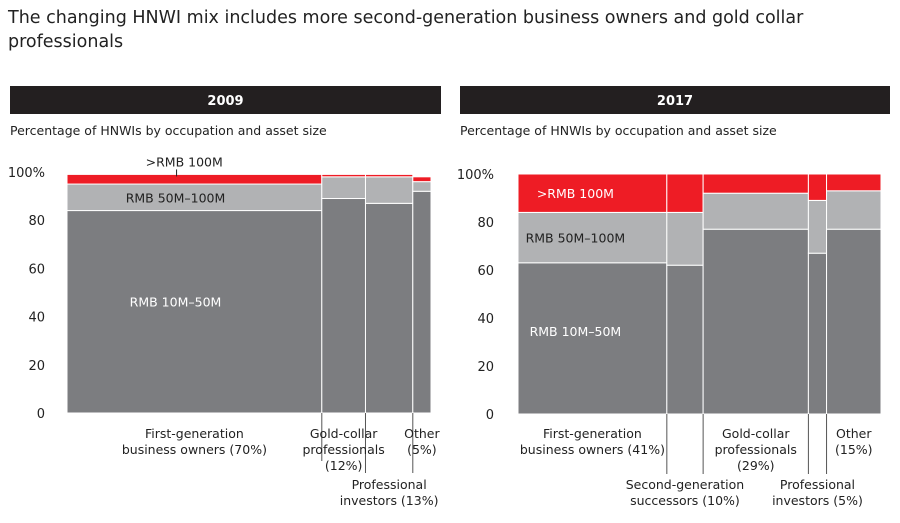 The width and height of the screenshot is (900, 523). What do you see at coordinates (854, 449) in the screenshot?
I see `category-label: (15%)` at bounding box center [854, 449].